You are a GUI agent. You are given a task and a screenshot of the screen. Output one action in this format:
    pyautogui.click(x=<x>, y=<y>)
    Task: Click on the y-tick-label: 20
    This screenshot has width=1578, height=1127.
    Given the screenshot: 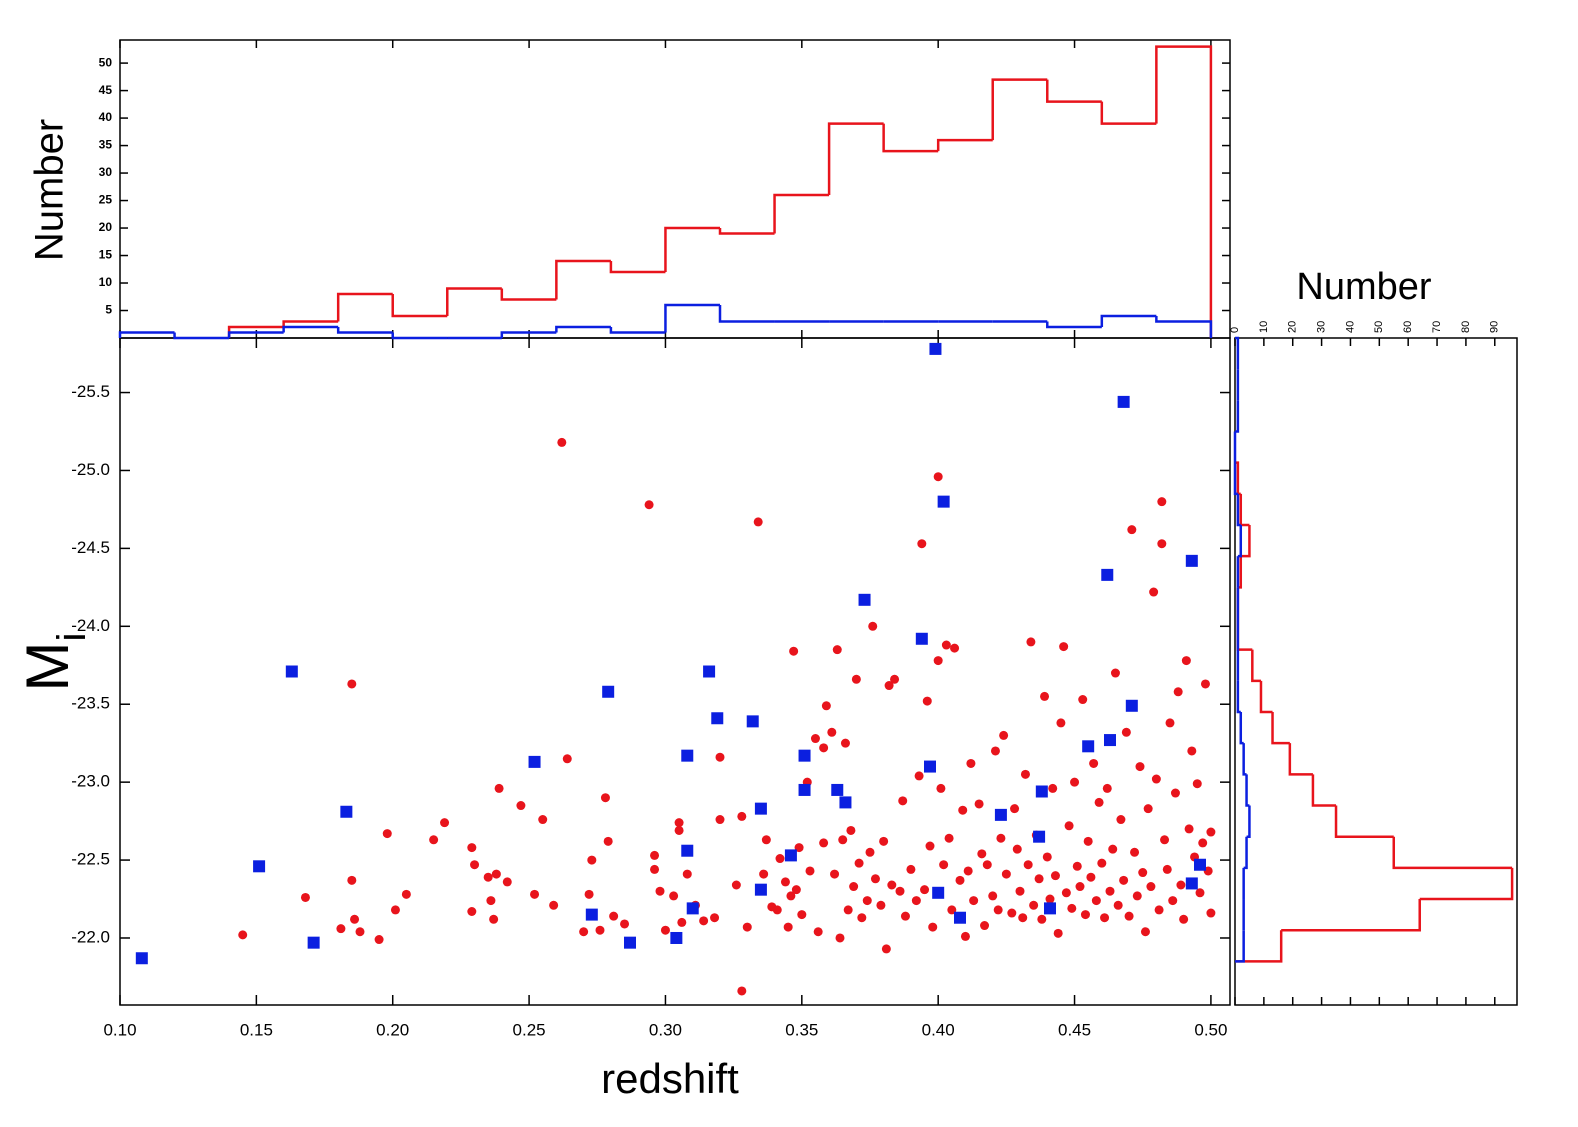 What is the action you would take?
    pyautogui.click(x=106, y=227)
    